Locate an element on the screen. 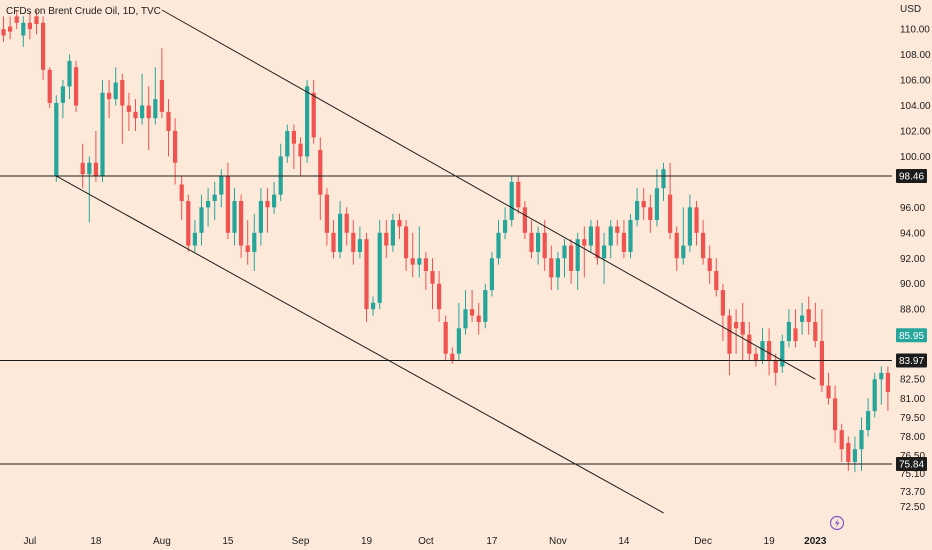 The height and width of the screenshot is (550, 932). price-badges: 98.46 85.95 83.97 75.84 is located at coordinates (911, 320).